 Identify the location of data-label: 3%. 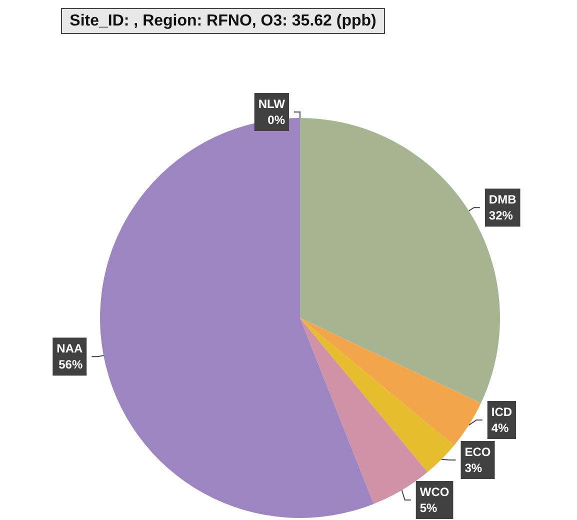
(473, 468).